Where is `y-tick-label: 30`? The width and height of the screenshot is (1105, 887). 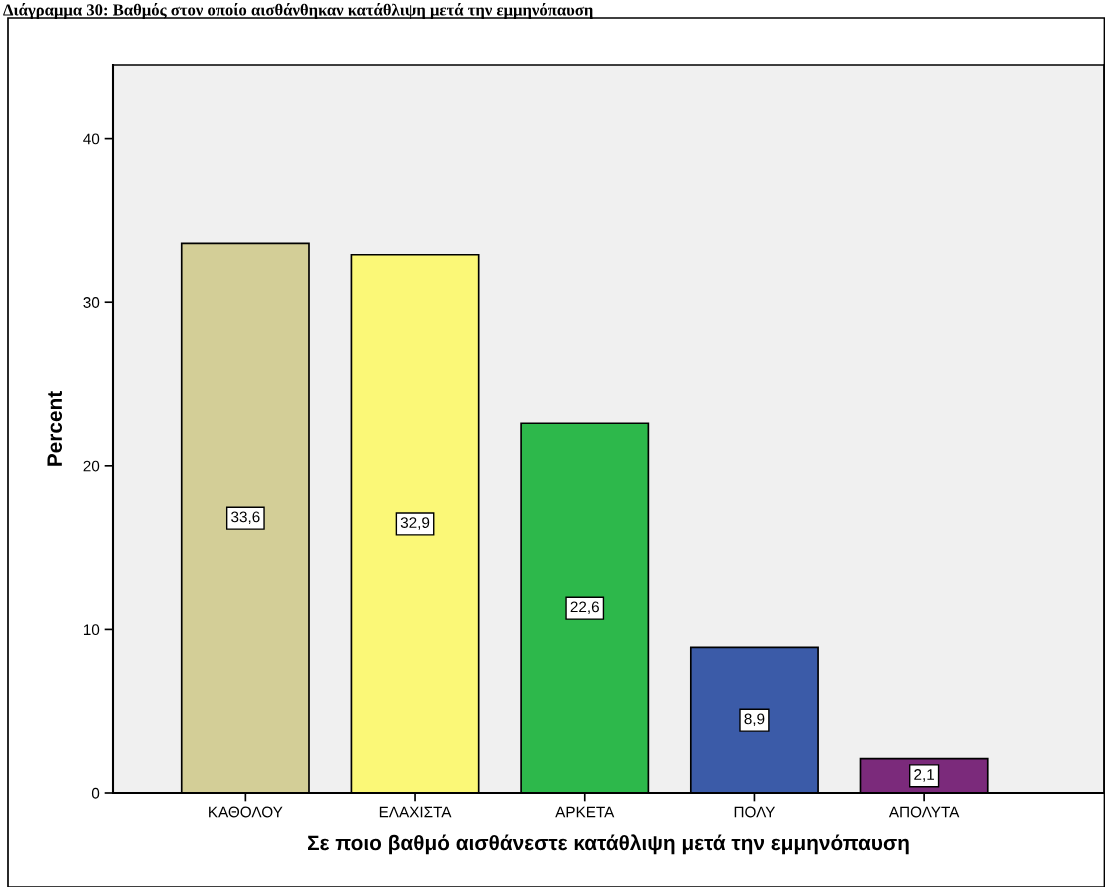 y-tick-label: 30 is located at coordinates (91, 302).